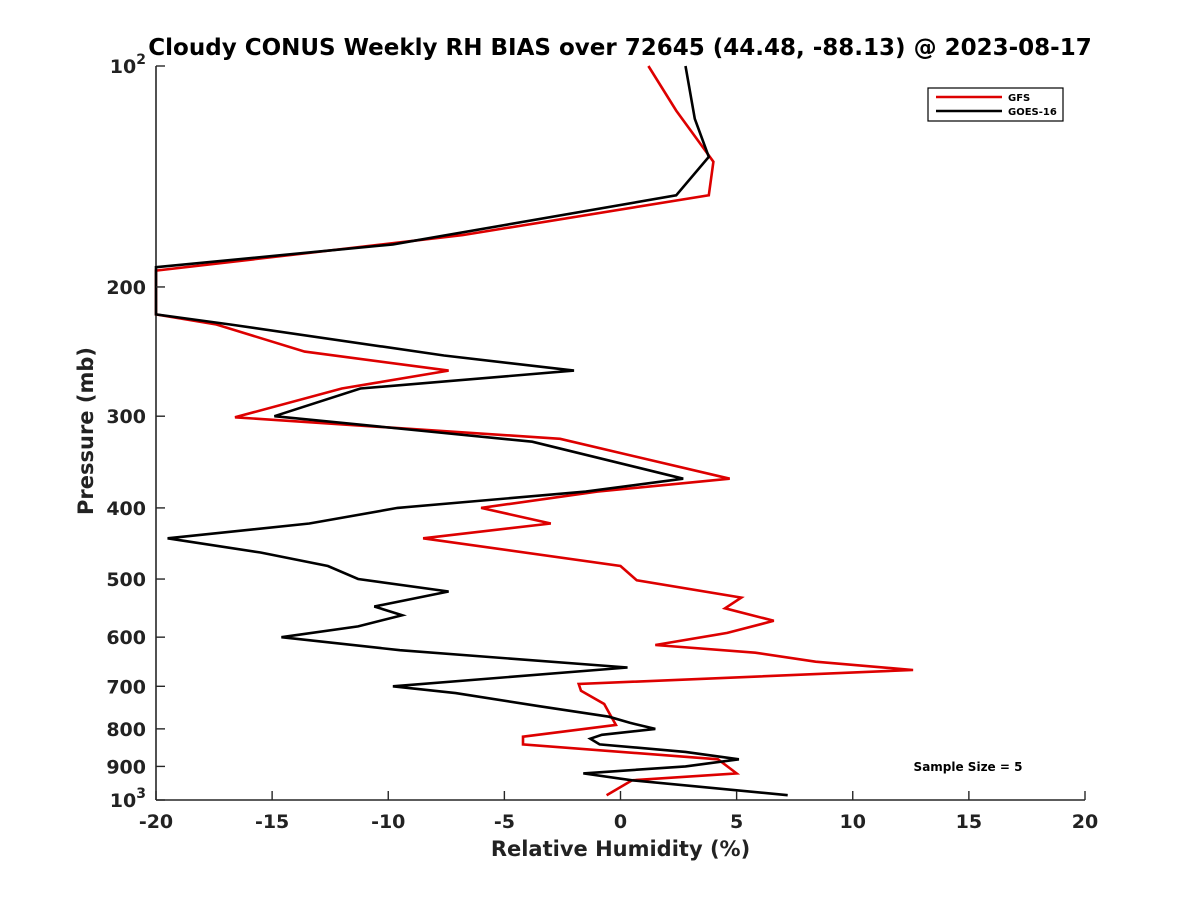  What do you see at coordinates (126, 509) in the screenshot?
I see `y-tick-label: 400` at bounding box center [126, 509].